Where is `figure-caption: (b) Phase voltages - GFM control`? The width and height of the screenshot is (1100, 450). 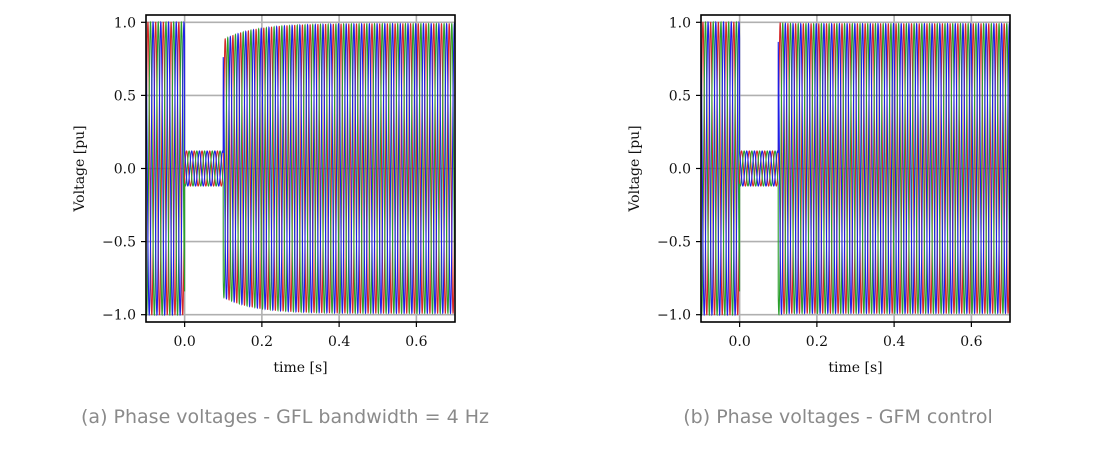 figure-caption: (b) Phase voltages - GFM control is located at coordinates (837, 417).